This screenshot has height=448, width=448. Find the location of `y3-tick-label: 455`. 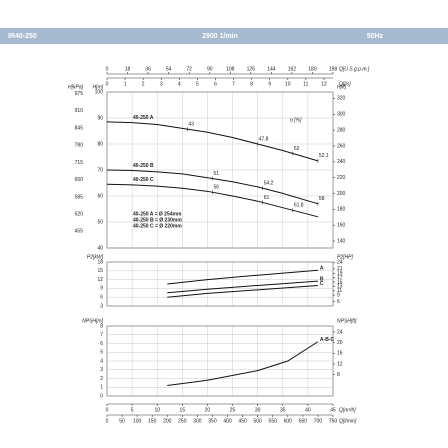

y3-tick-label: 455 is located at coordinates (79, 232).